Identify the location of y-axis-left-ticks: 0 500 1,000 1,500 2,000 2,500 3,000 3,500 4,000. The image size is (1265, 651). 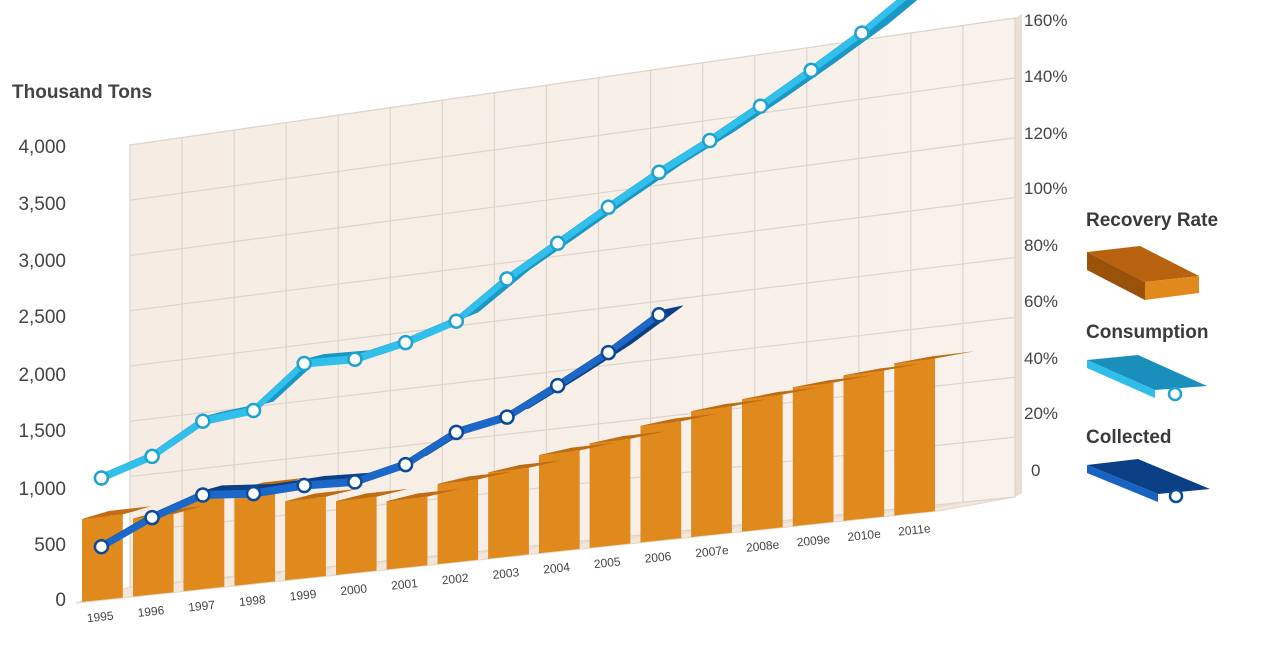
(42, 374).